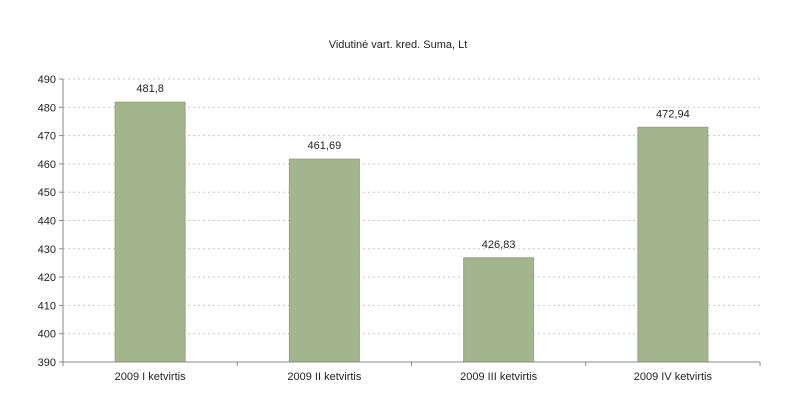 This screenshot has height=416, width=800. I want to click on y-tick-label: 390, so click(47, 363).